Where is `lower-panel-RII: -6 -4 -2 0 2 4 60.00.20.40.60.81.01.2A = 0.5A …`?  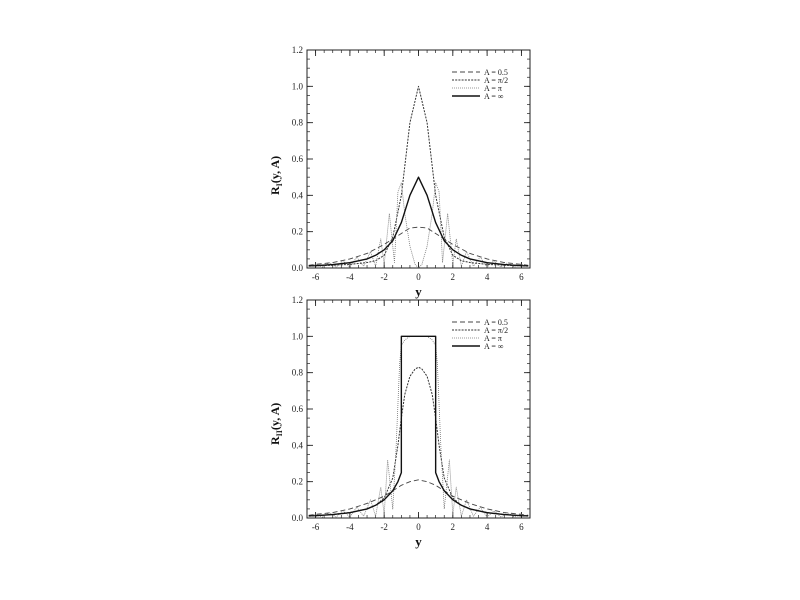 lower-panel-RII: -6 -4 -2 0 2 4 60.00.20.40.60.81.01.2A = 0.5A … is located at coordinates (399, 422).